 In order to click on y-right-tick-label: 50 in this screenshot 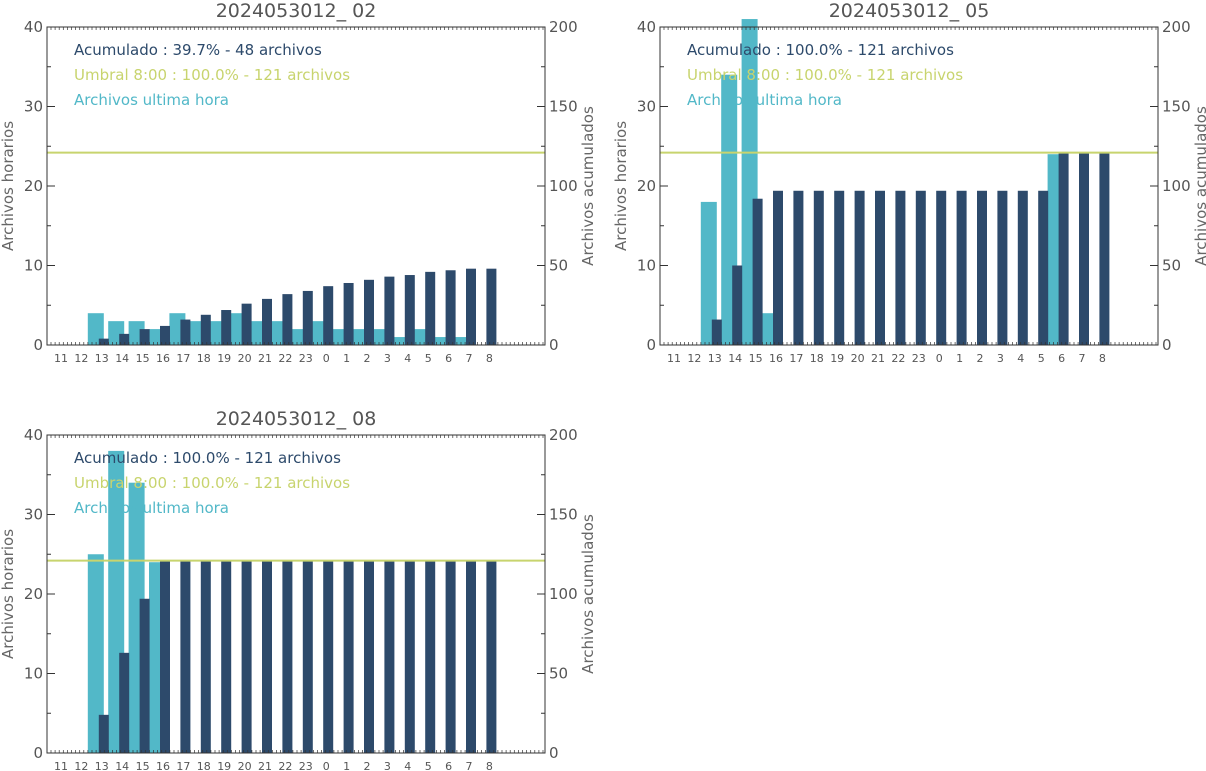, I will do `click(558, 674)`.